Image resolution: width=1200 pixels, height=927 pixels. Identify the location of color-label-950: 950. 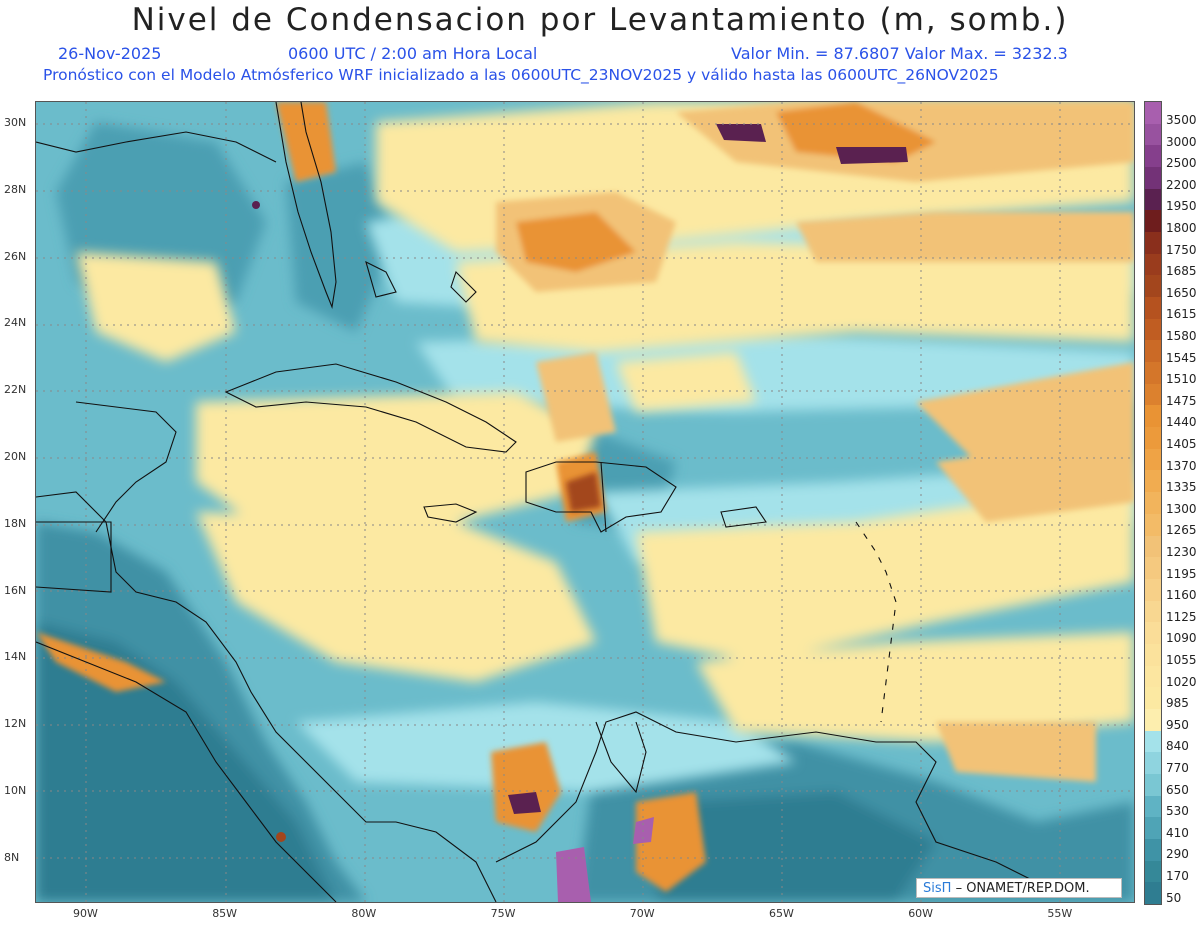
(1177, 724).